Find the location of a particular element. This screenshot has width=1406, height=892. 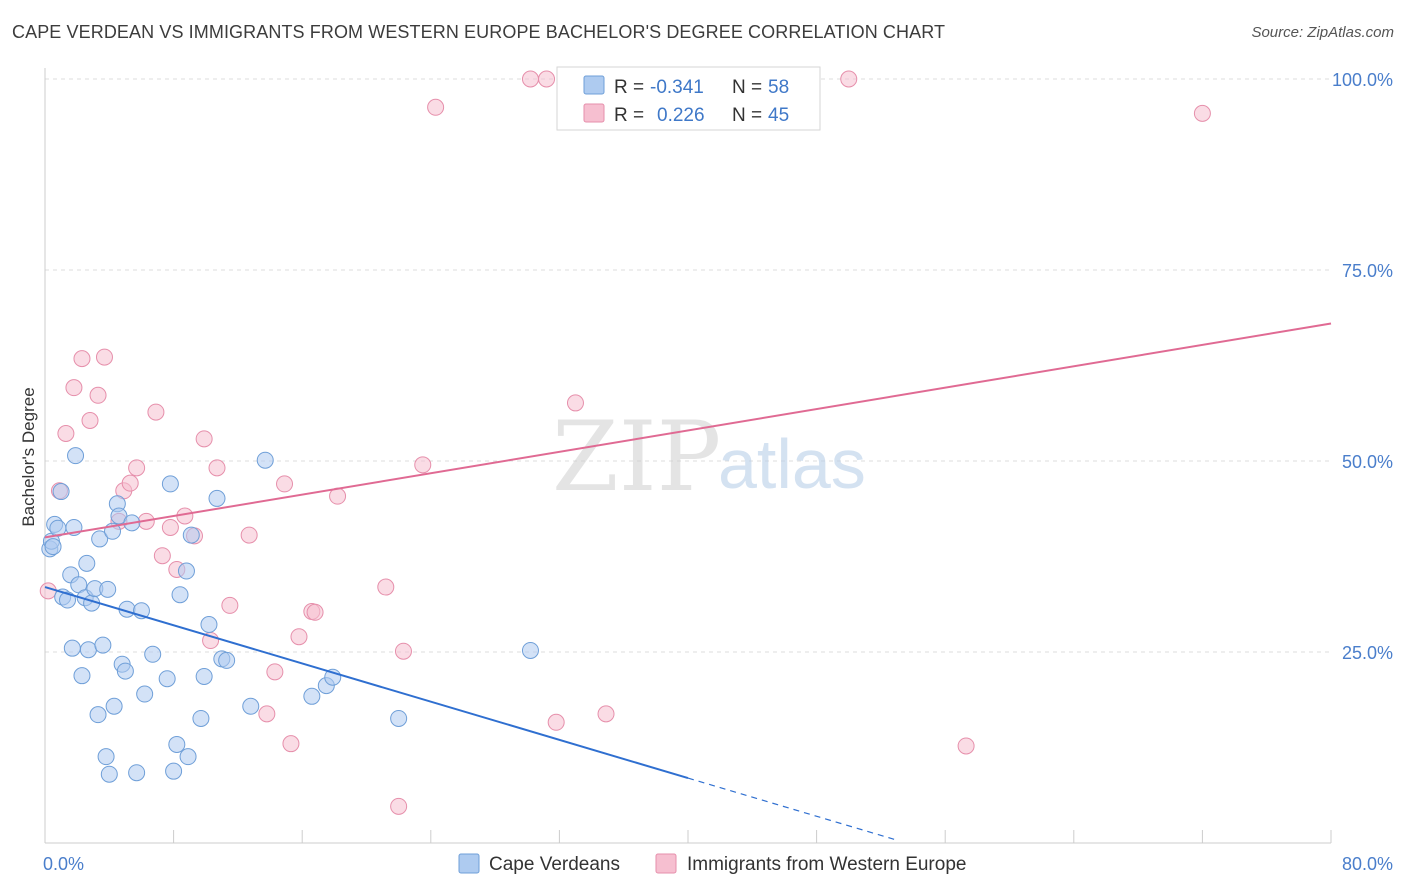

legend-r-value-2: 0.226 is located at coordinates (681, 115).